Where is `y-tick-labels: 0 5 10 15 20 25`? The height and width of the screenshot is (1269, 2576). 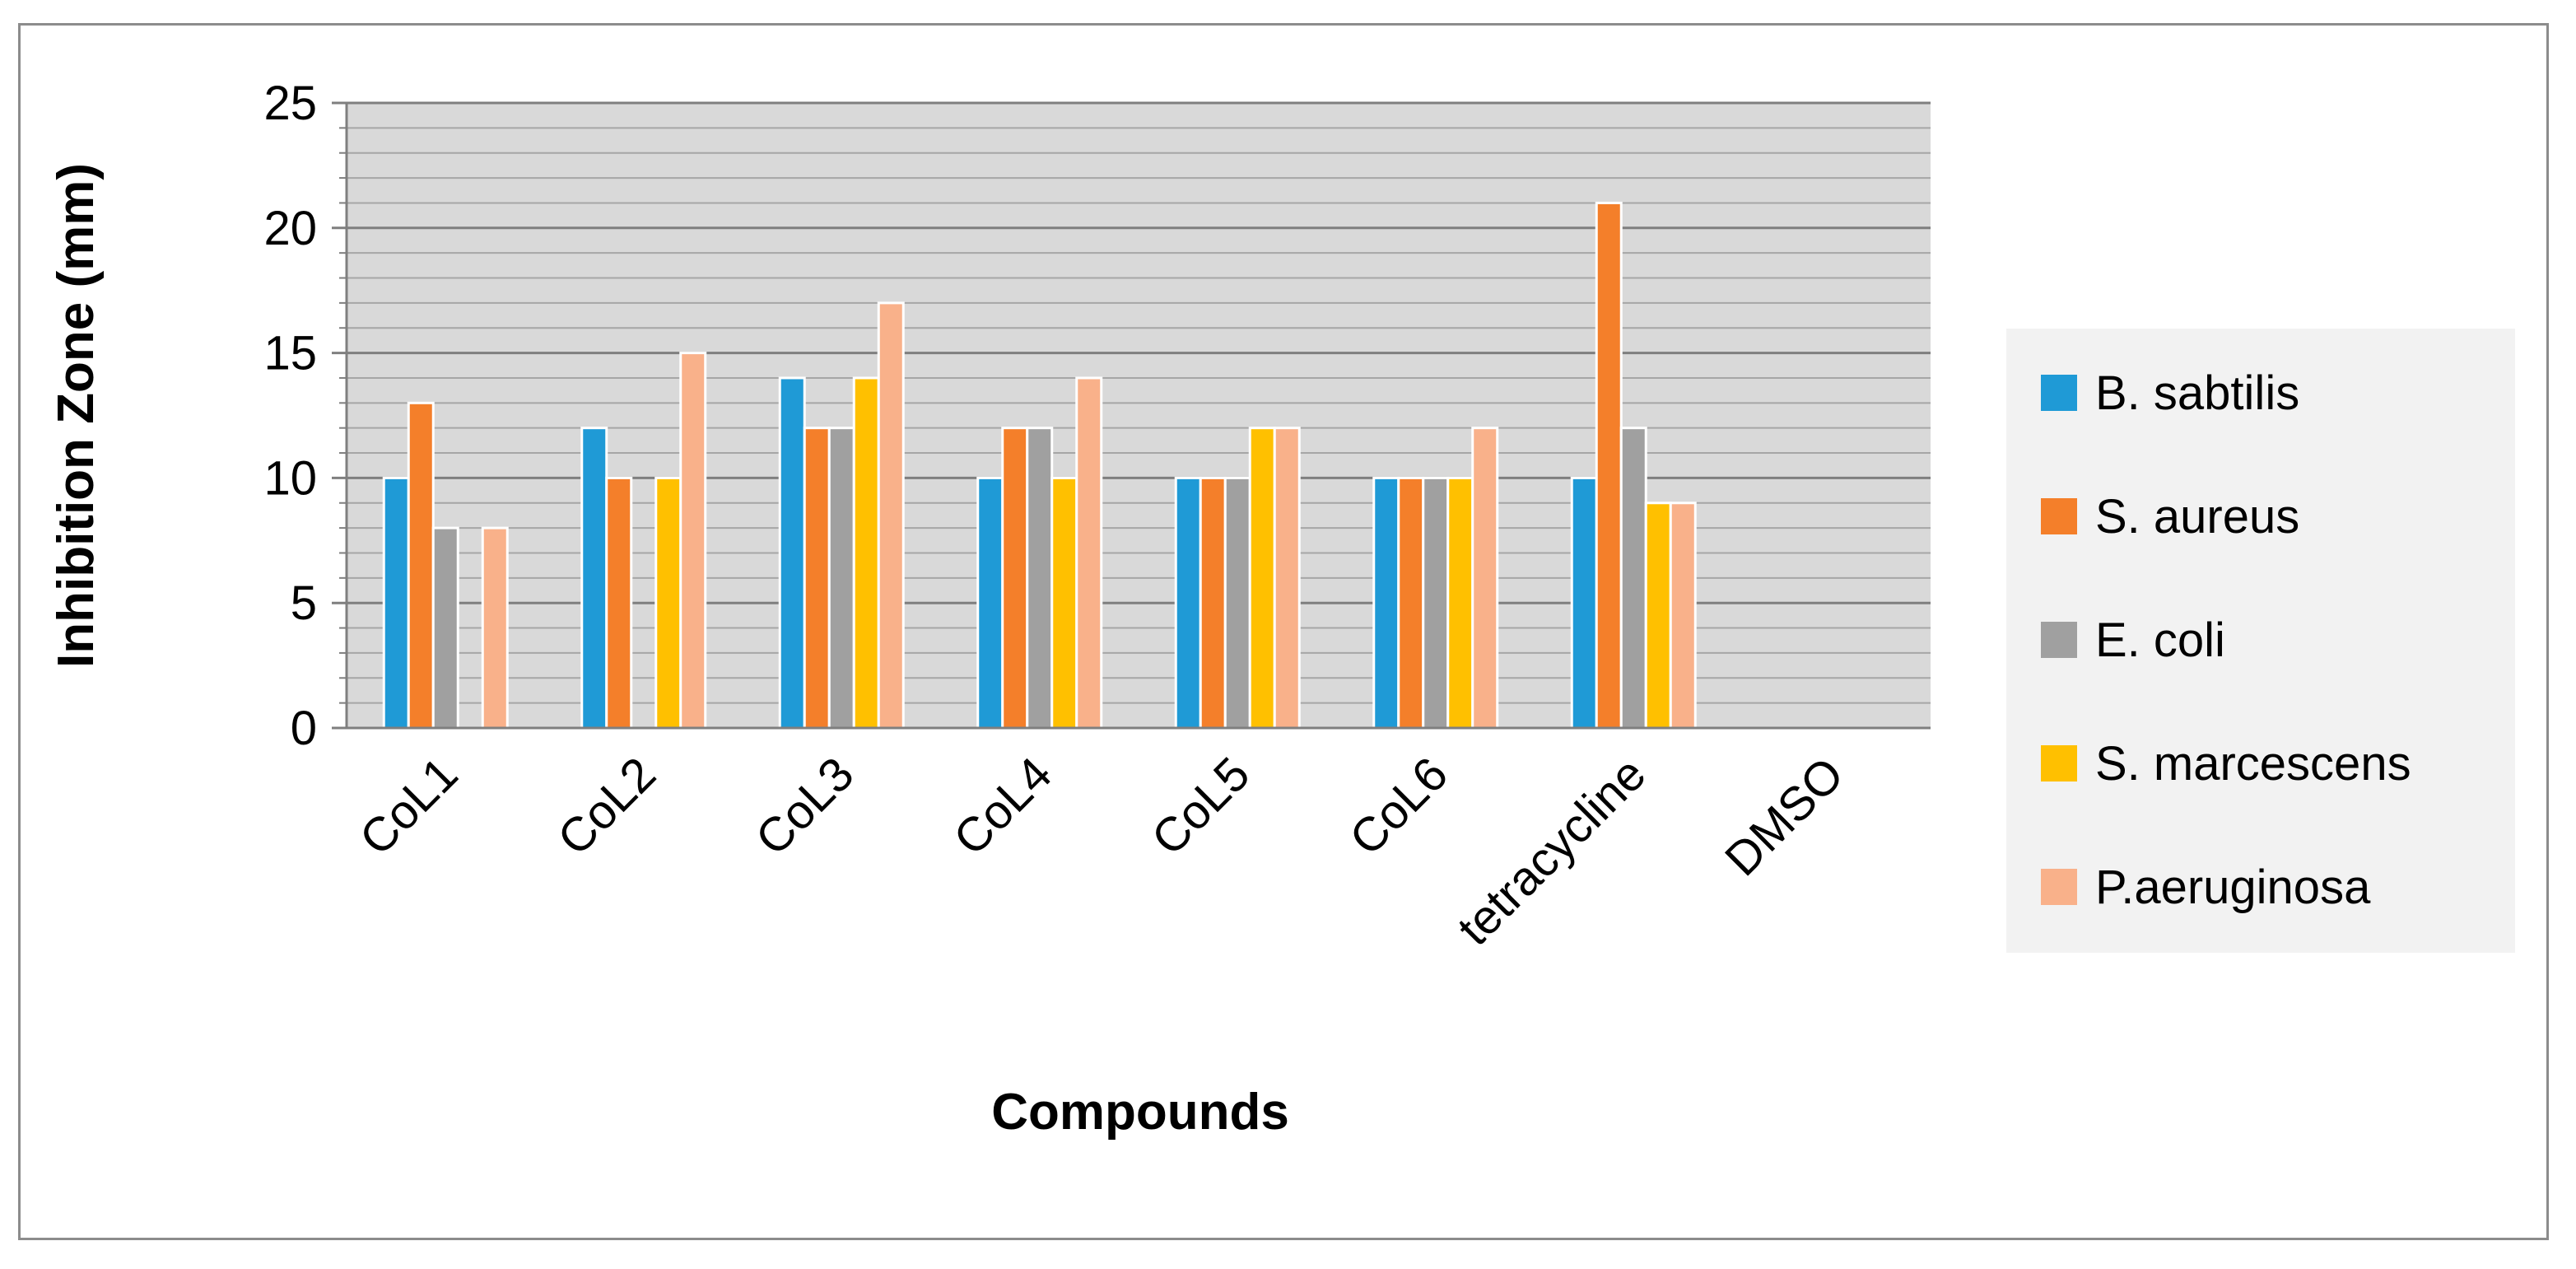 y-tick-labels: 0 5 10 15 20 25 is located at coordinates (290, 416).